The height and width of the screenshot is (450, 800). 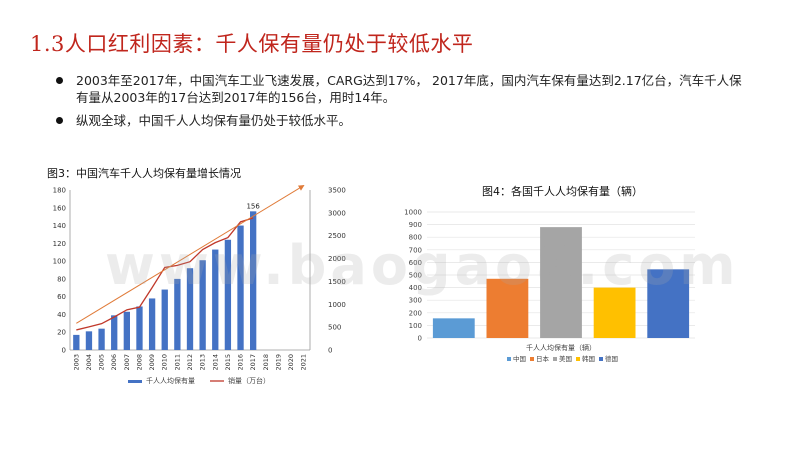 I want to click on legend-label: 日本, so click(x=543, y=358).